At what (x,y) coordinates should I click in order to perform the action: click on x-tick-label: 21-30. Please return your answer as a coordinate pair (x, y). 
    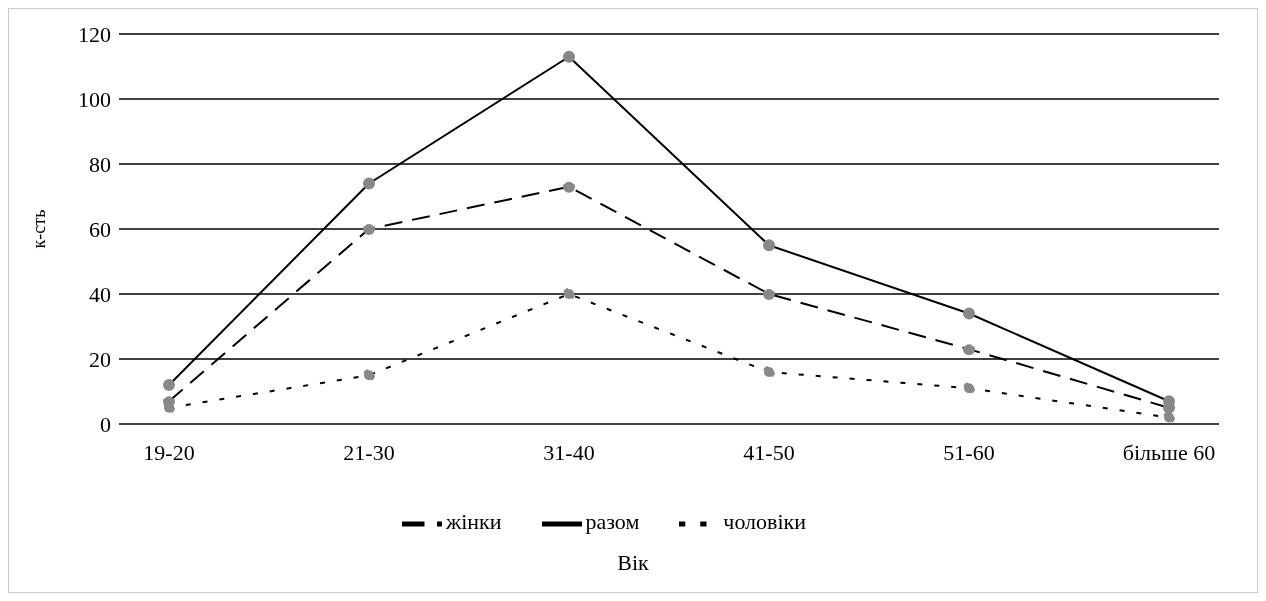
    Looking at the image, I should click on (369, 452).